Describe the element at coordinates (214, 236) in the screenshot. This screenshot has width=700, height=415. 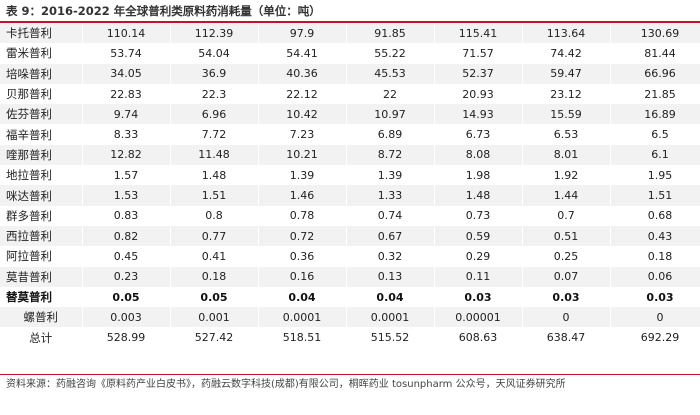
I see `table-cell: 0.77` at that location.